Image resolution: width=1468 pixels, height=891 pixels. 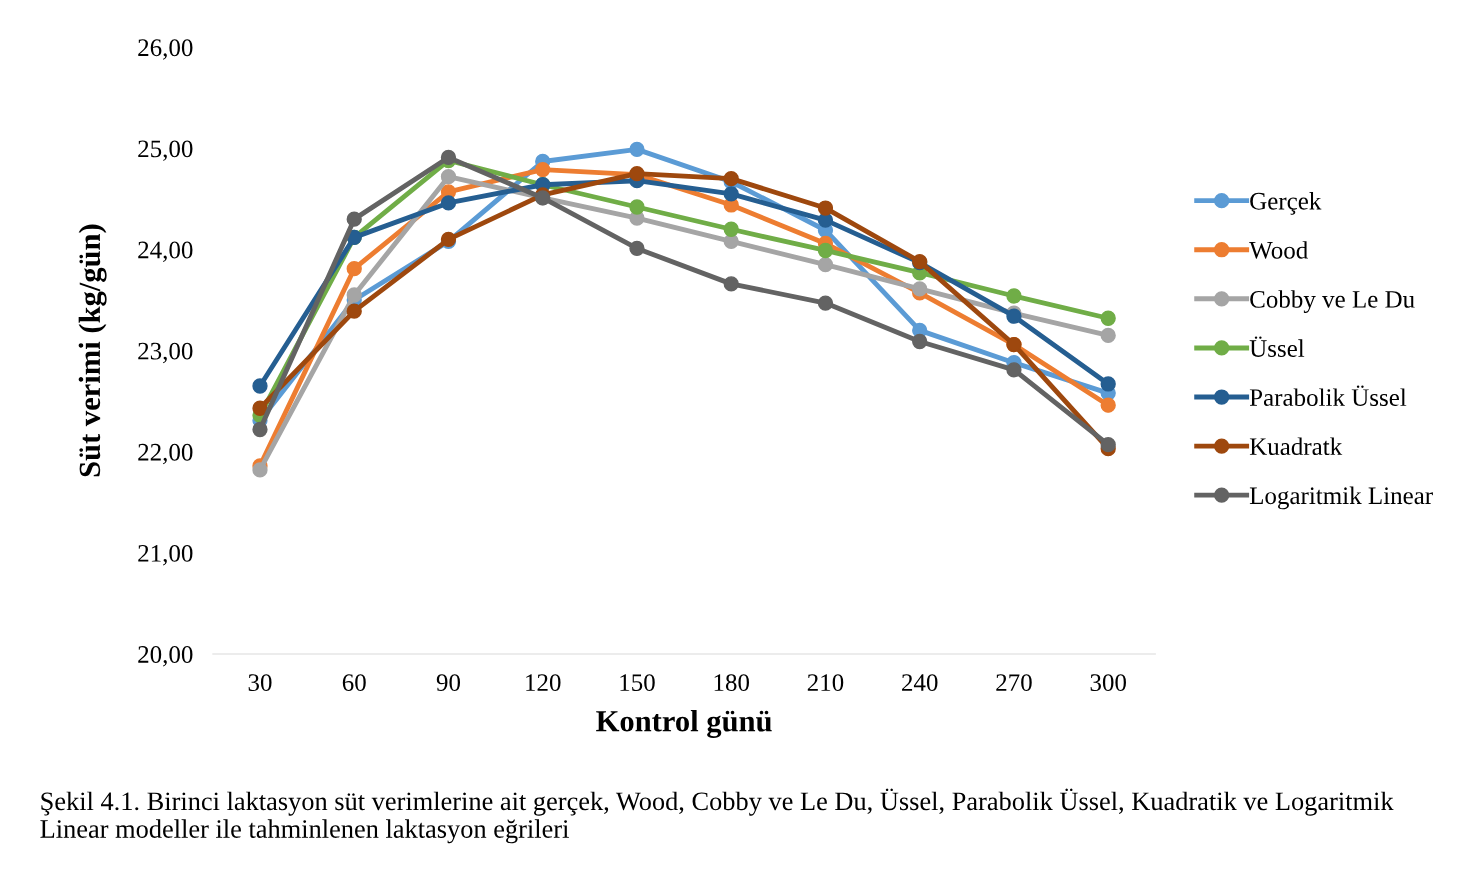 I want to click on legend-label: Wood, so click(x=1278, y=250).